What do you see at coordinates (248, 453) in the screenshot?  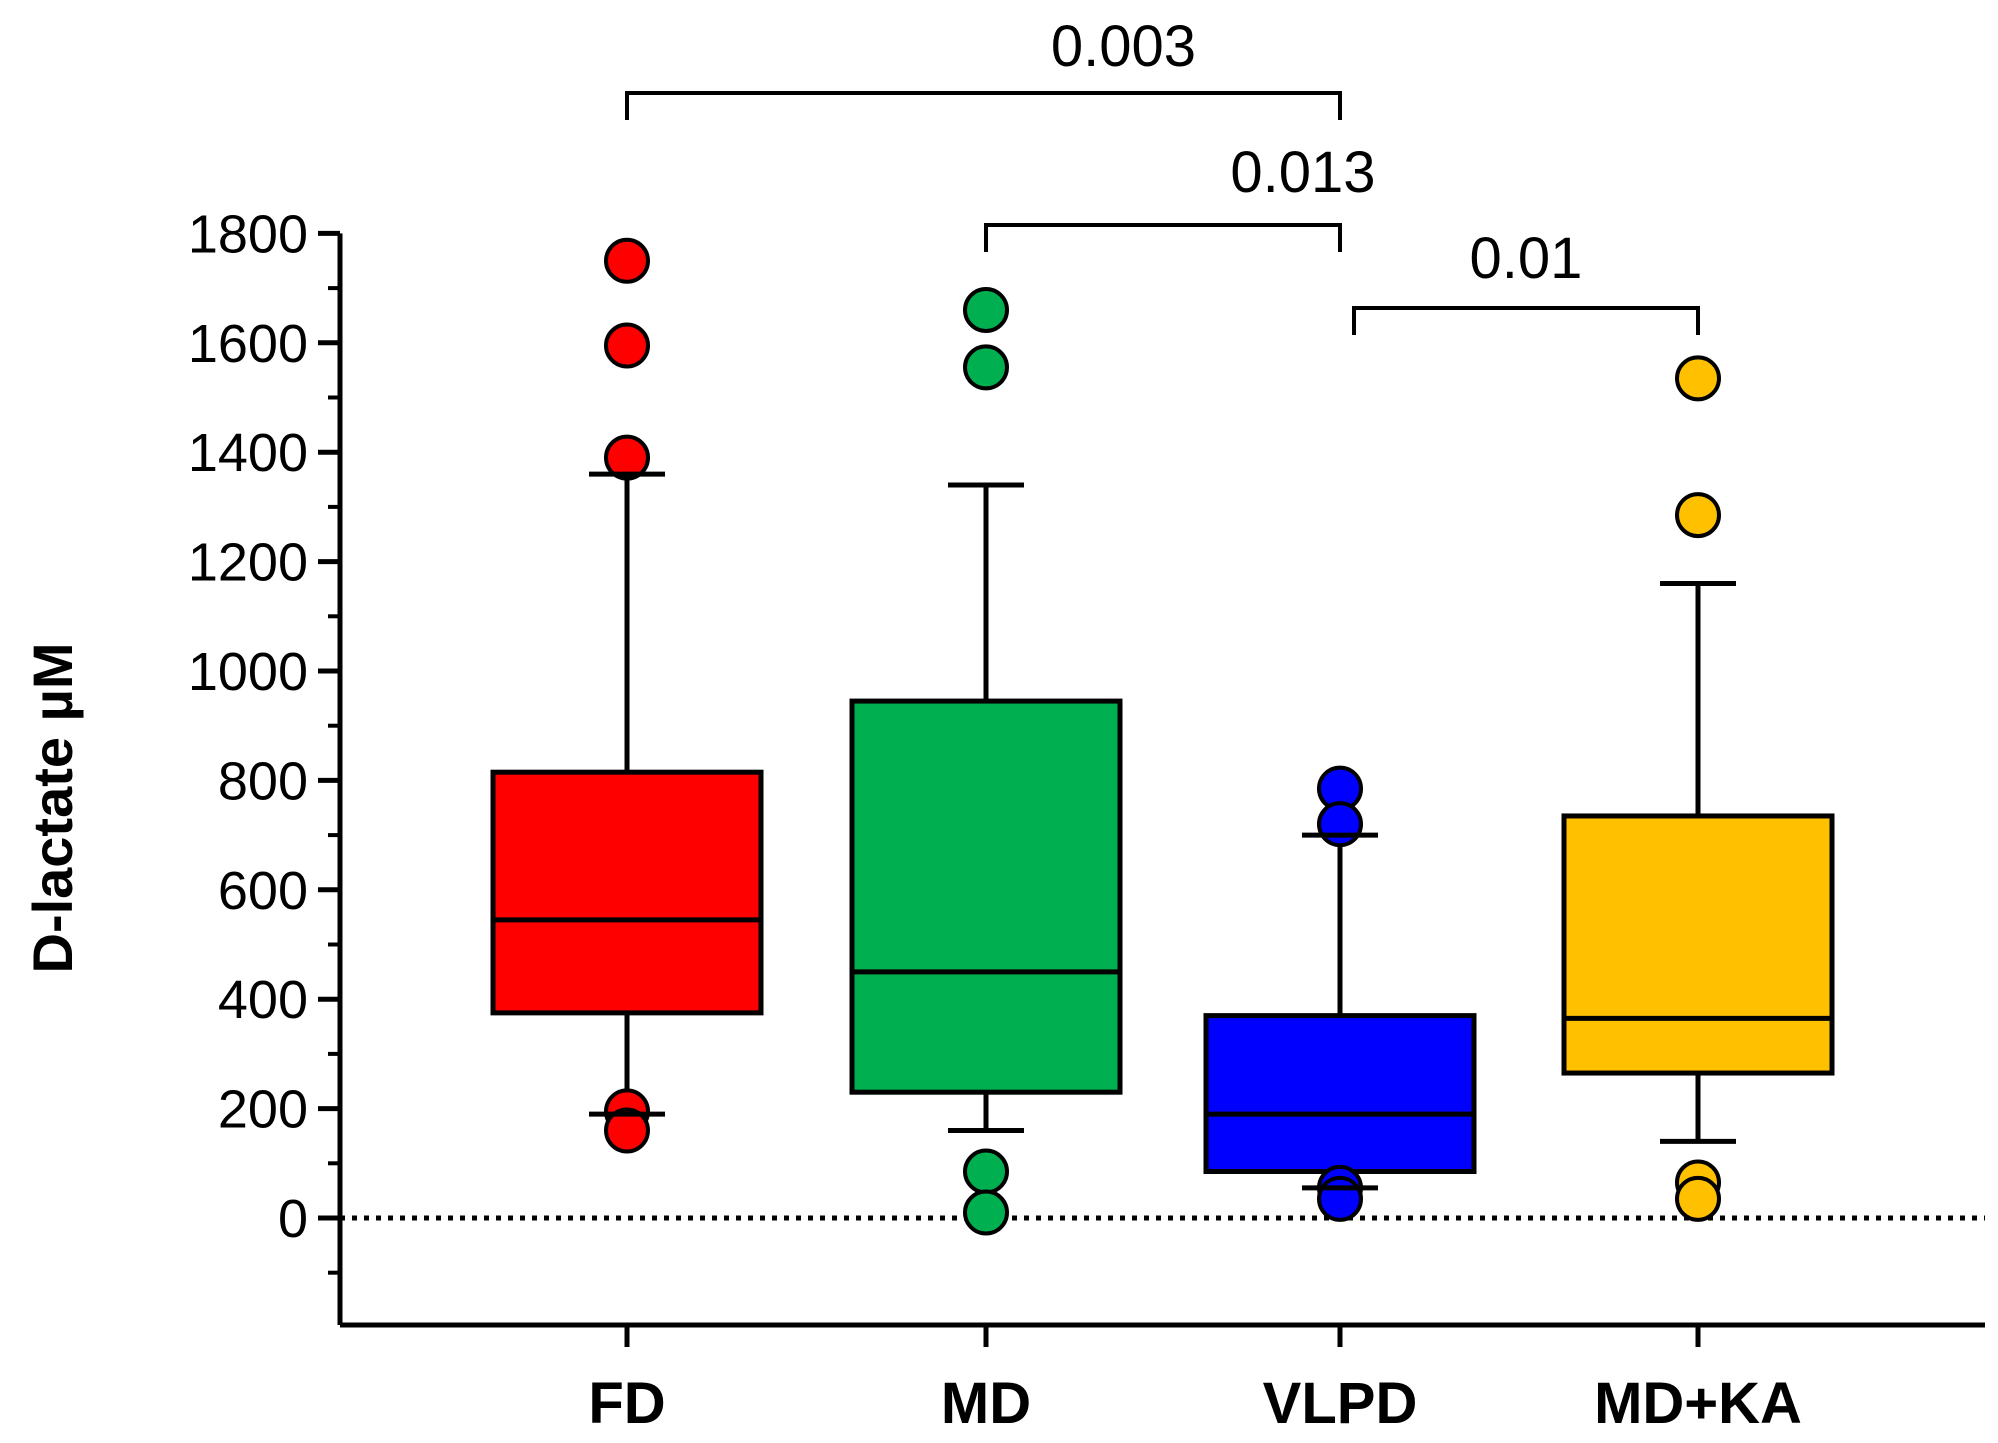 I see `y-tick-label: 1400` at bounding box center [248, 453].